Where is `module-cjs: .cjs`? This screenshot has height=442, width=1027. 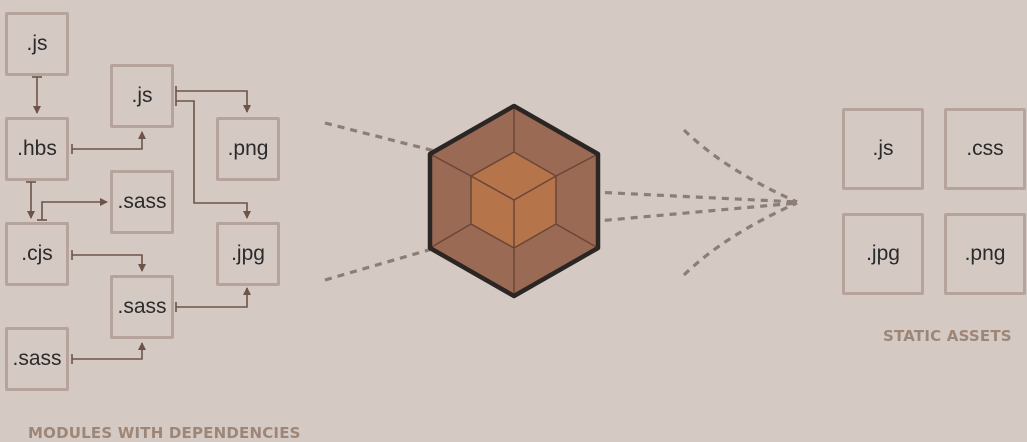
module-cjs: .cjs is located at coordinates (37, 254).